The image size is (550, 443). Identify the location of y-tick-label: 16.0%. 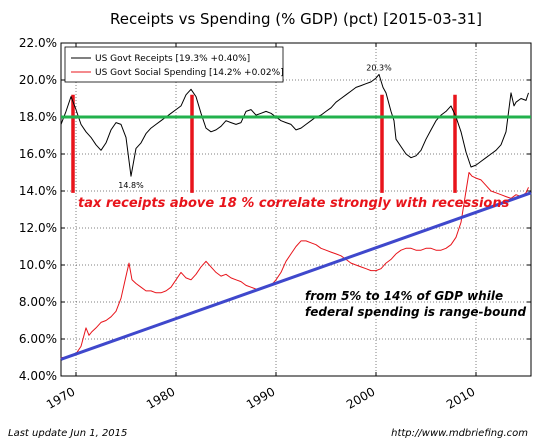
(38, 154).